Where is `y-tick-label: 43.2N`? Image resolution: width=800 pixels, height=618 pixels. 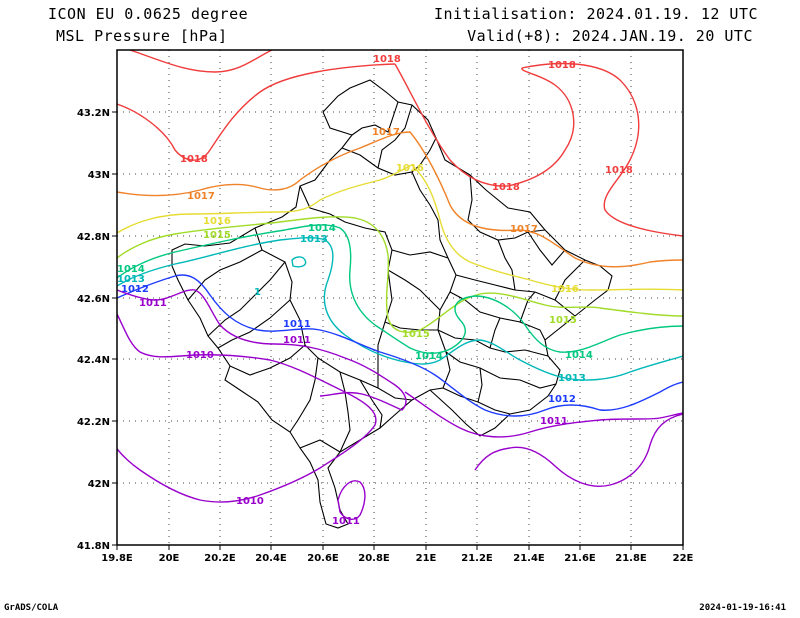 y-tick-label: 43.2N is located at coordinates (93, 113).